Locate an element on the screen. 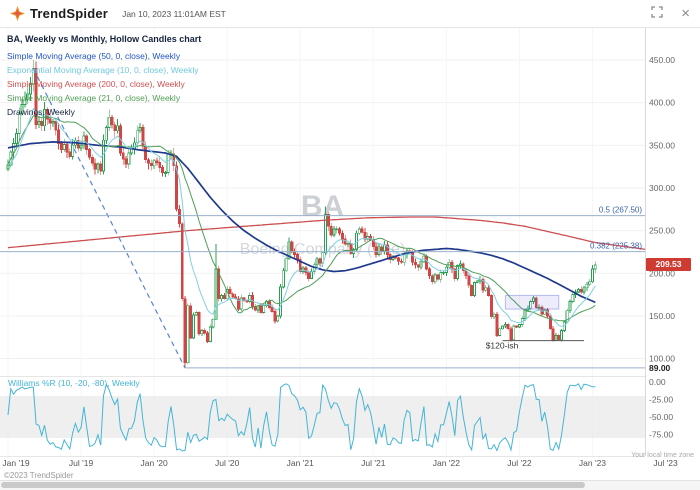  wr-axis-label: -50.00 is located at coordinates (661, 417).